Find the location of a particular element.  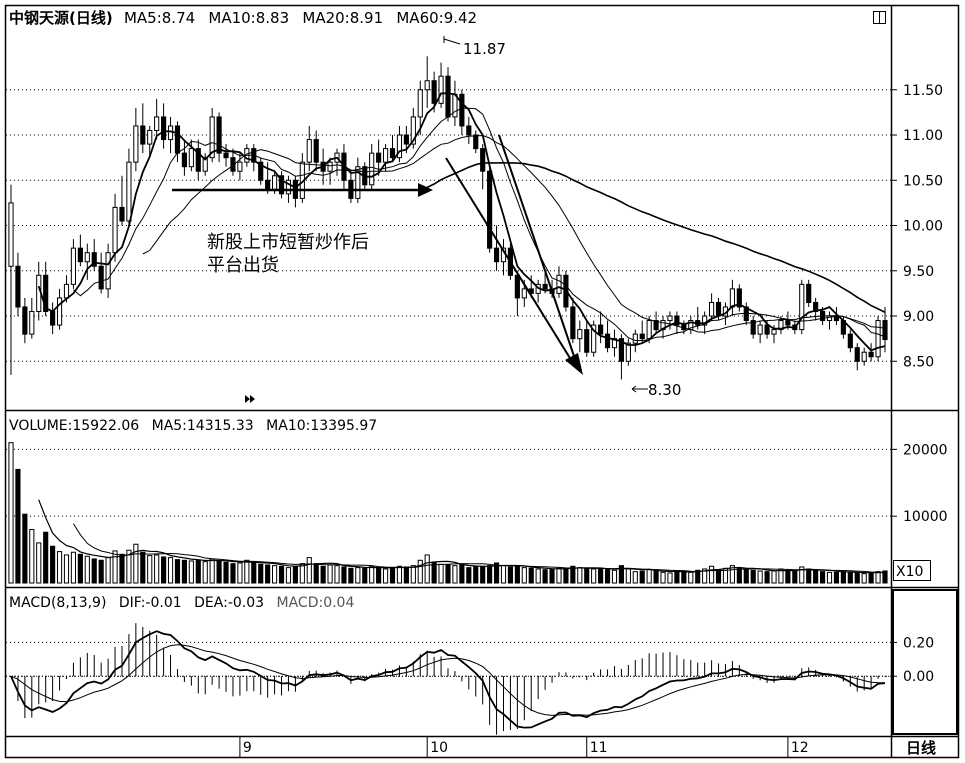

price-tick-label: 9.50 is located at coordinates (918, 272).